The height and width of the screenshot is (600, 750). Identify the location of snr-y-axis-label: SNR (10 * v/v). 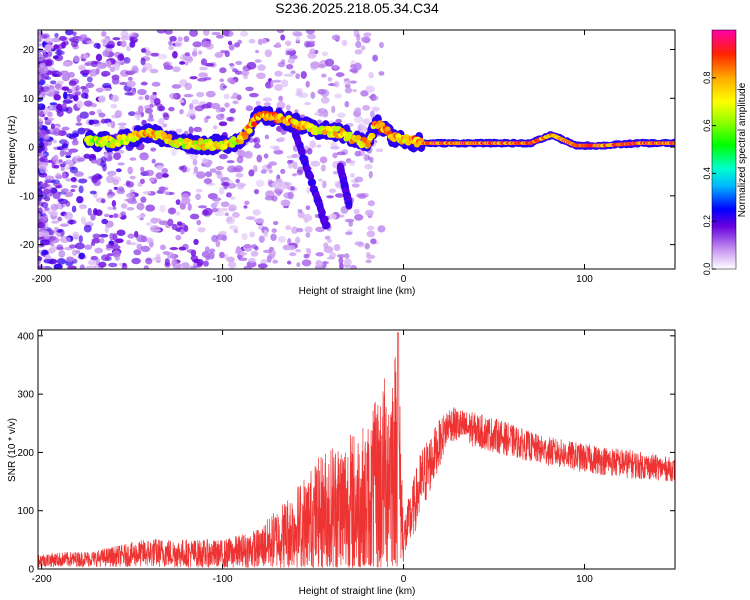
(12, 450).